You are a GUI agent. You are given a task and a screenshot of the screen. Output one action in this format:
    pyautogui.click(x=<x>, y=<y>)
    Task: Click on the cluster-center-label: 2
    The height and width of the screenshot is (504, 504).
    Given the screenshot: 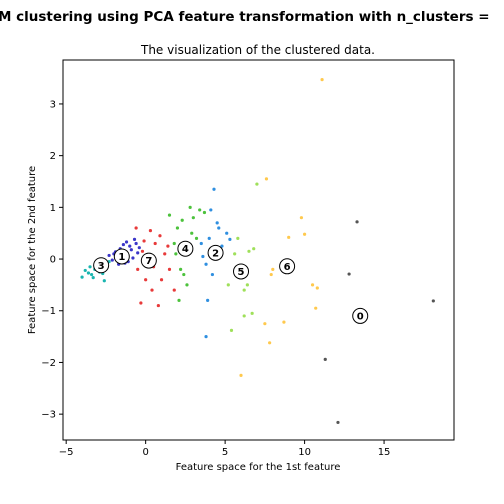 What is the action you would take?
    pyautogui.click(x=215, y=253)
    